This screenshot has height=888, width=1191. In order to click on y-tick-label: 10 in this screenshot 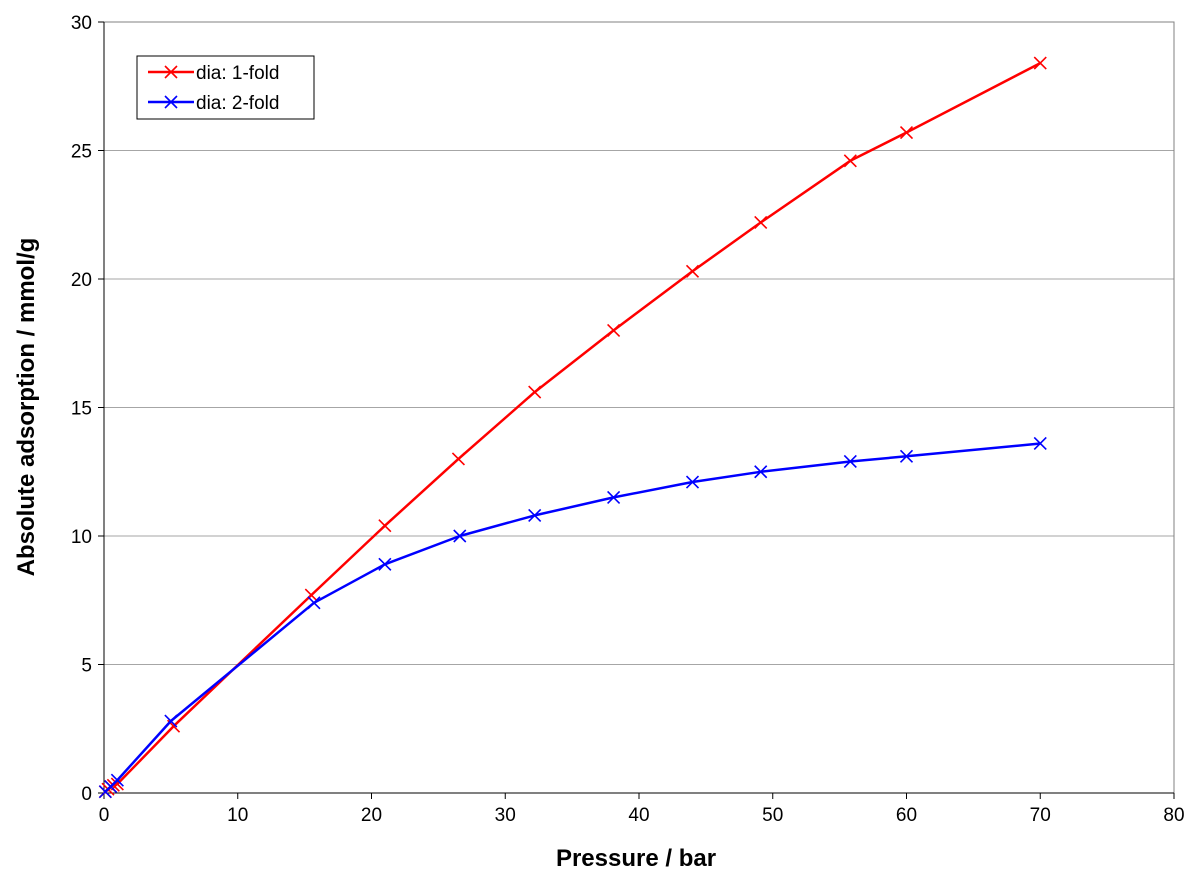, I will do `click(81, 537)`.